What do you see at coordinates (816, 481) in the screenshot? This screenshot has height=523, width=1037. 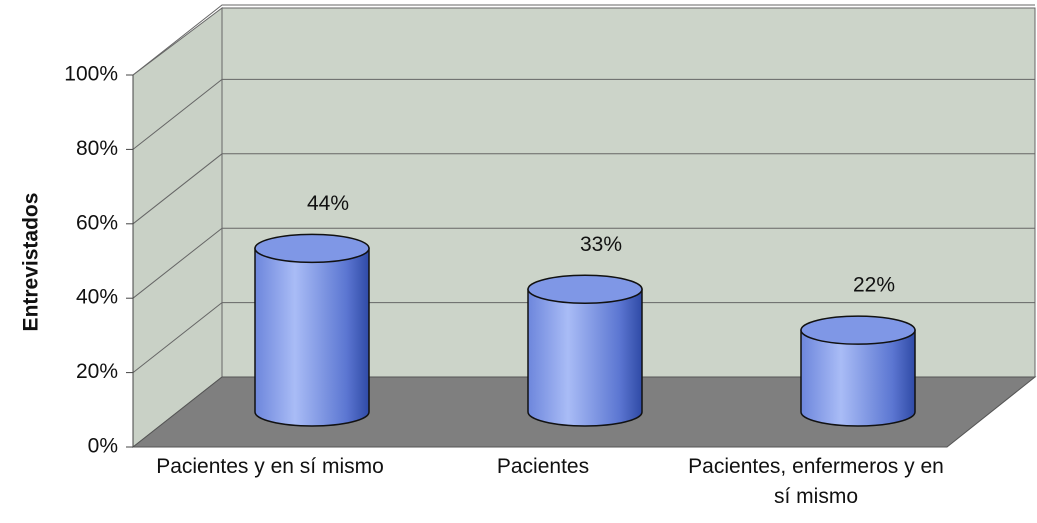 I see `x-tick-label: Pacientes, enfermeros y en sí mismo` at bounding box center [816, 481].